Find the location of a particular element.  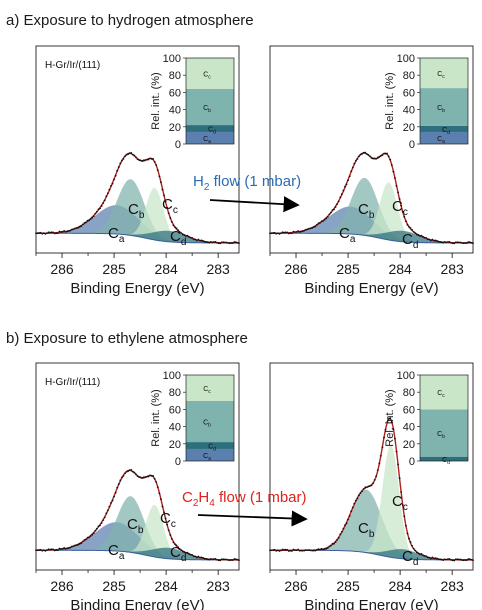

x-axis-title: Binding Energy (eV) is located at coordinates (137, 603).